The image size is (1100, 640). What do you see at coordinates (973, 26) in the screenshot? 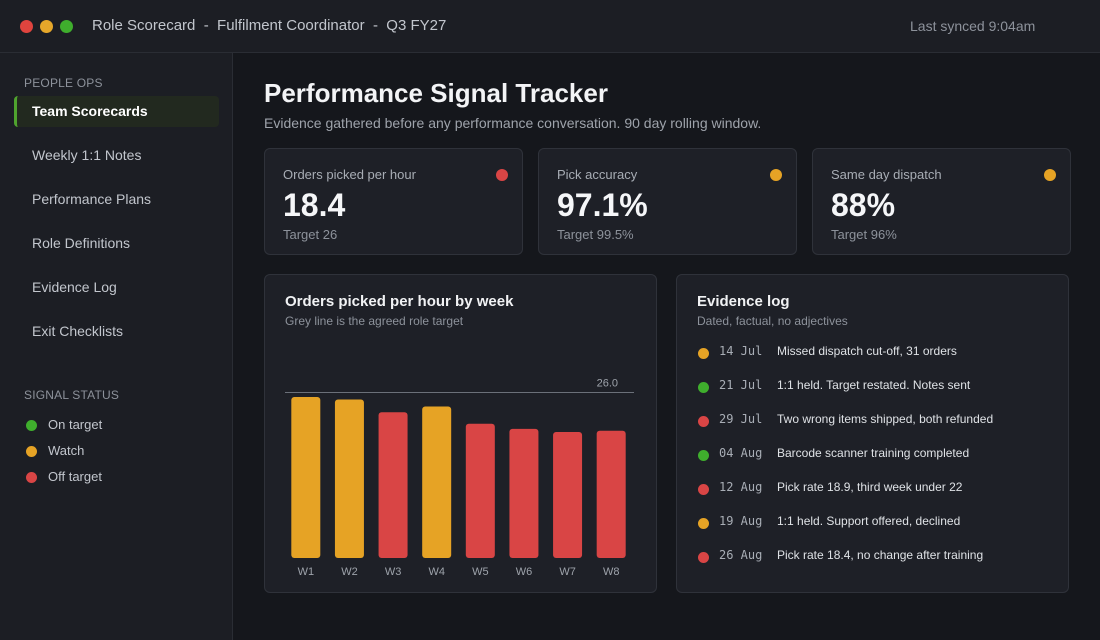
I see `last-synced-status: Last synced 9:04am` at bounding box center [973, 26].